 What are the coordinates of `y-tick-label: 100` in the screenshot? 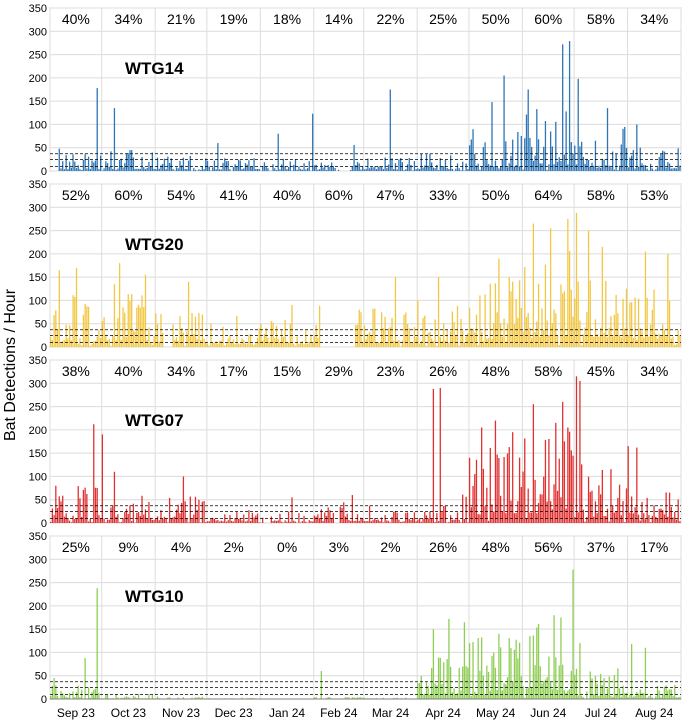 It's located at (38, 125).